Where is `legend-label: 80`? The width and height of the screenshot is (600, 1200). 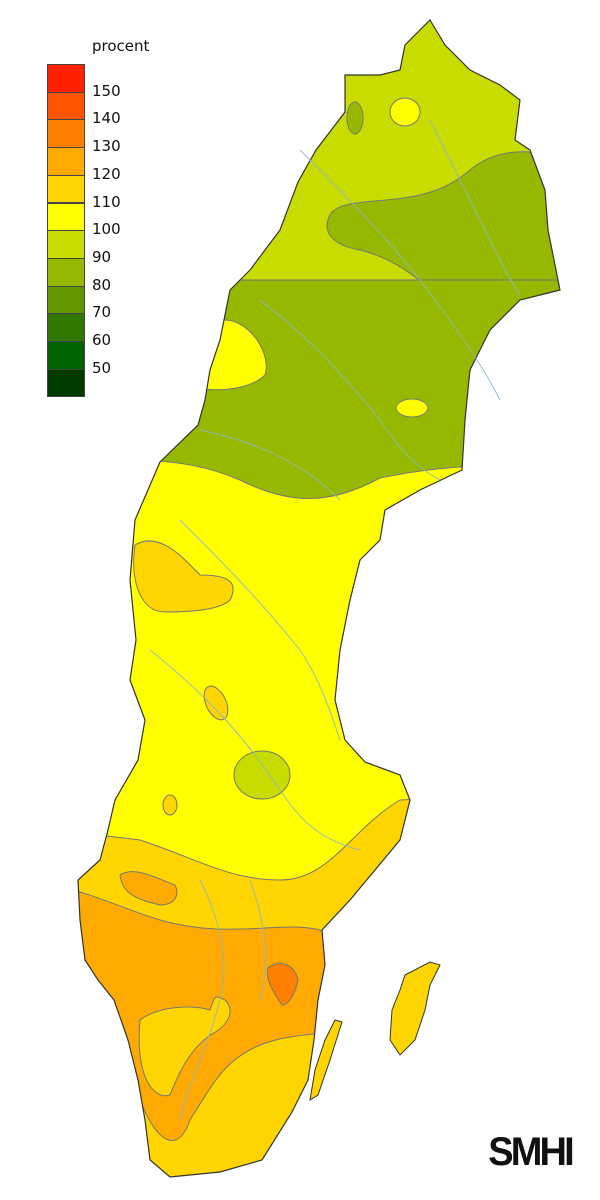
legend-label: 80 is located at coordinates (102, 284).